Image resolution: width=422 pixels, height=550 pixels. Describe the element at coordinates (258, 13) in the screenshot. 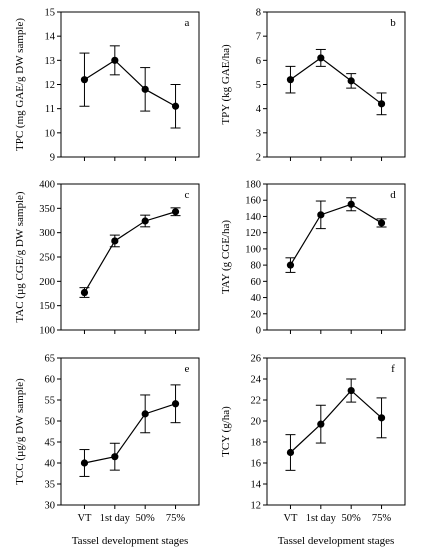

I see `y-tick-label: 8` at that location.